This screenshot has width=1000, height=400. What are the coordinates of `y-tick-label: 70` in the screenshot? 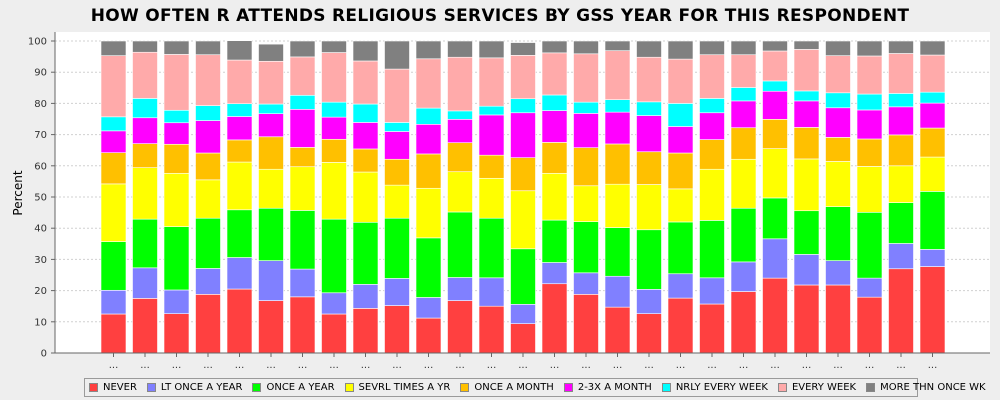 It's located at (40, 135).